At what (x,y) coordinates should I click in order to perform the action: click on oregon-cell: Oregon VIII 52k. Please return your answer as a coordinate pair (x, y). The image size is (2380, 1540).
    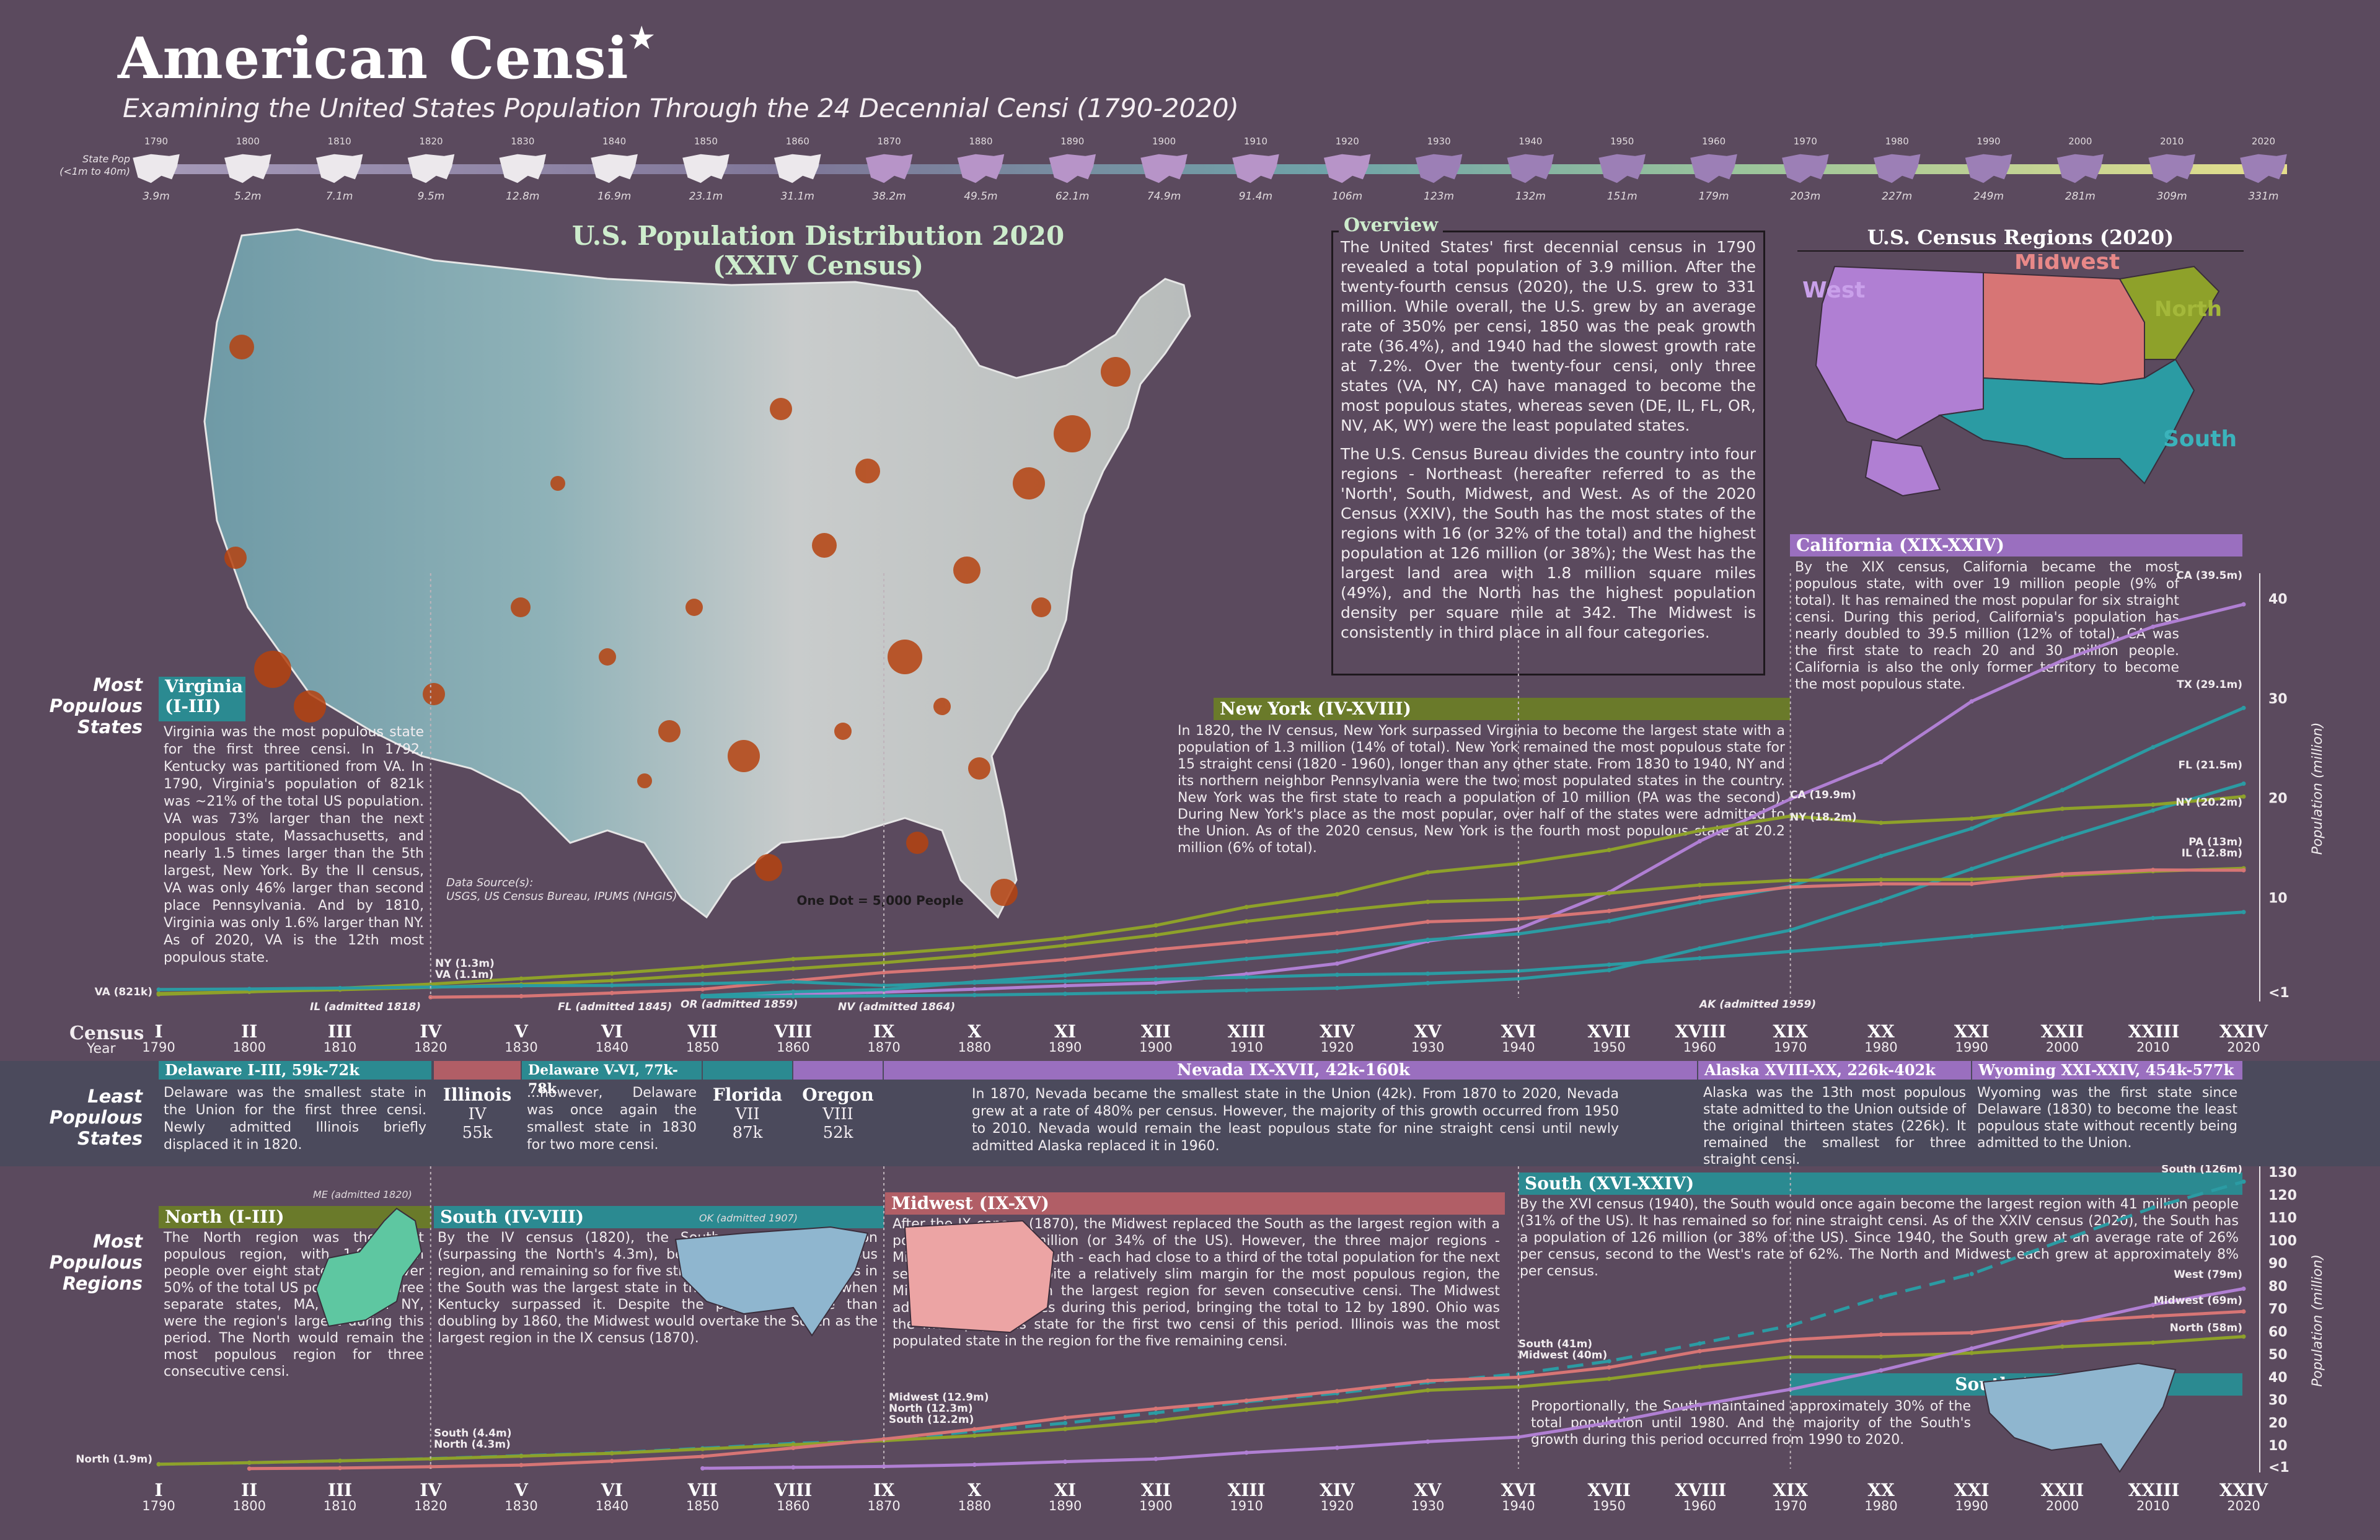
    Looking at the image, I should click on (838, 1113).